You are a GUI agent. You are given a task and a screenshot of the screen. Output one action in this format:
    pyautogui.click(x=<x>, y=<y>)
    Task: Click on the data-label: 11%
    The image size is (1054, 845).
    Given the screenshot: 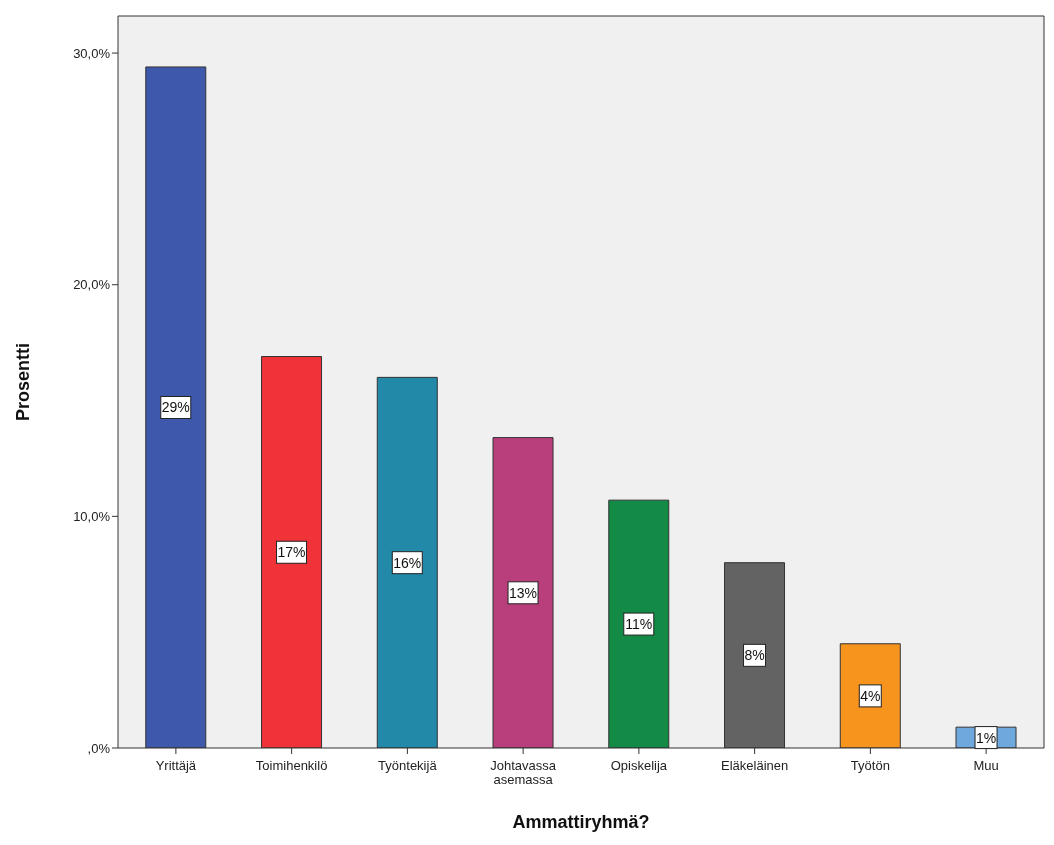 What is the action you would take?
    pyautogui.click(x=639, y=624)
    